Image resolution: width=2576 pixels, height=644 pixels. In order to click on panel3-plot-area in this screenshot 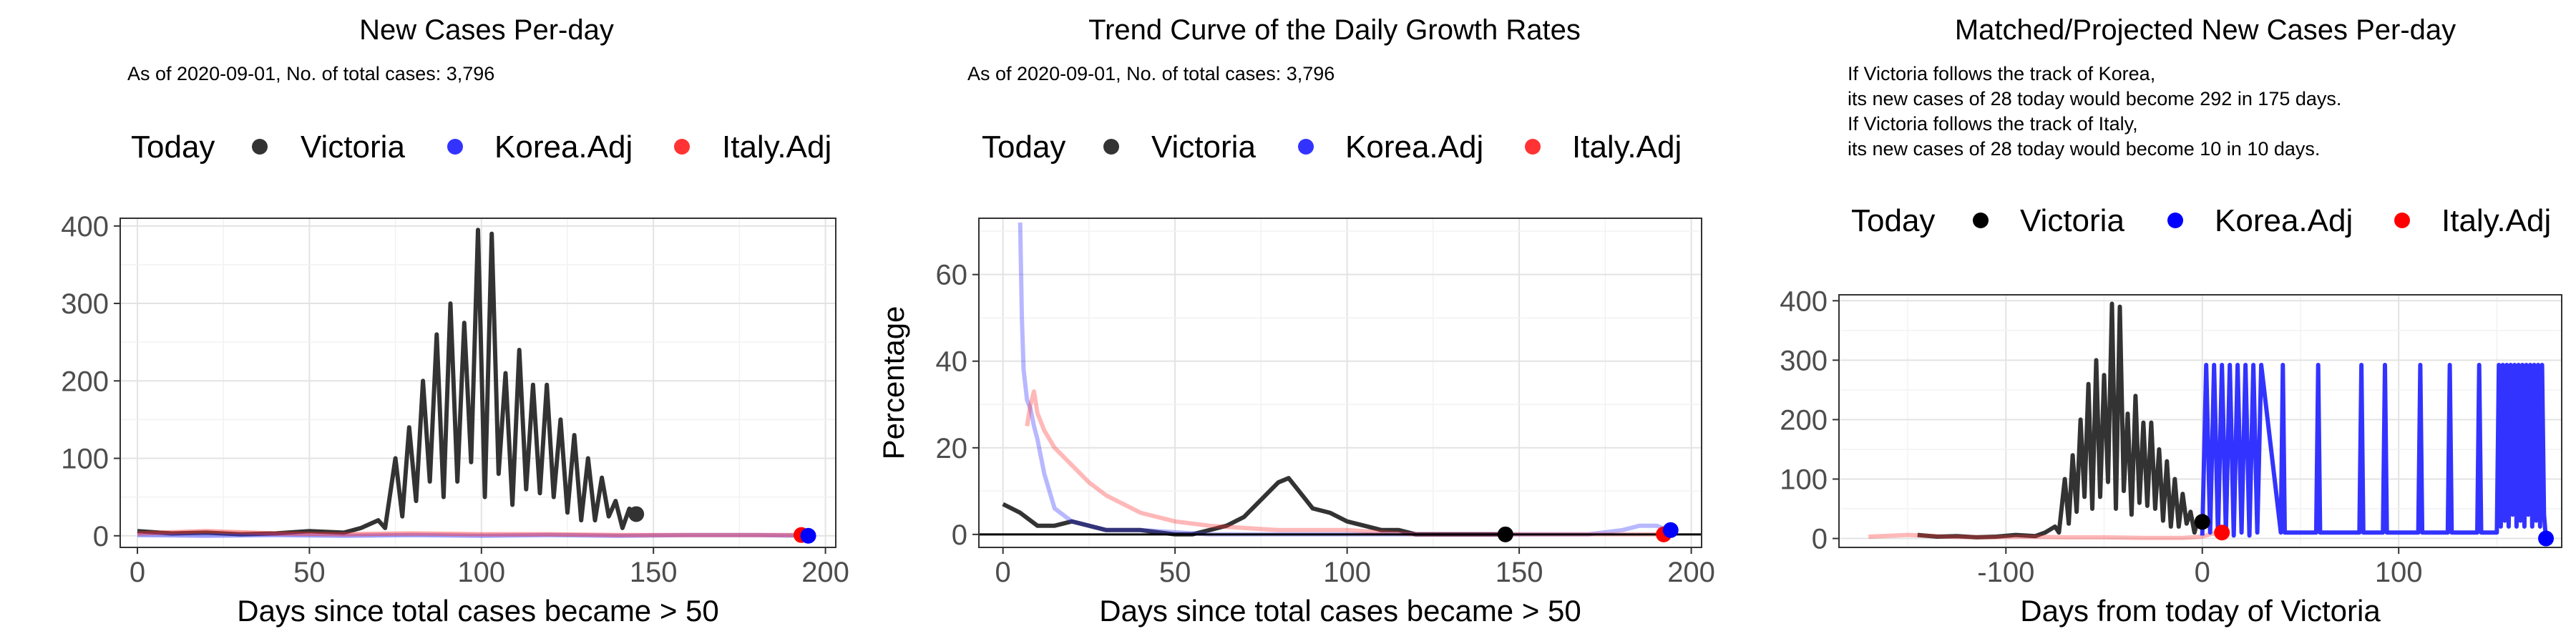, I will do `click(2200, 421)`.